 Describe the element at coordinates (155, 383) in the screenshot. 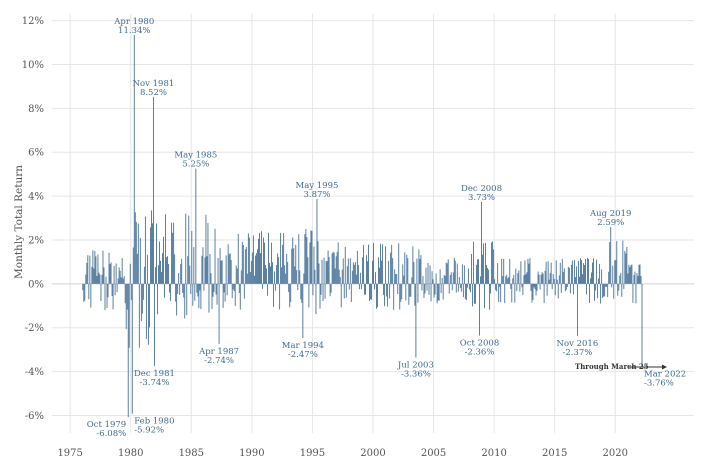

I see `annotation-value: -3.74%` at that location.